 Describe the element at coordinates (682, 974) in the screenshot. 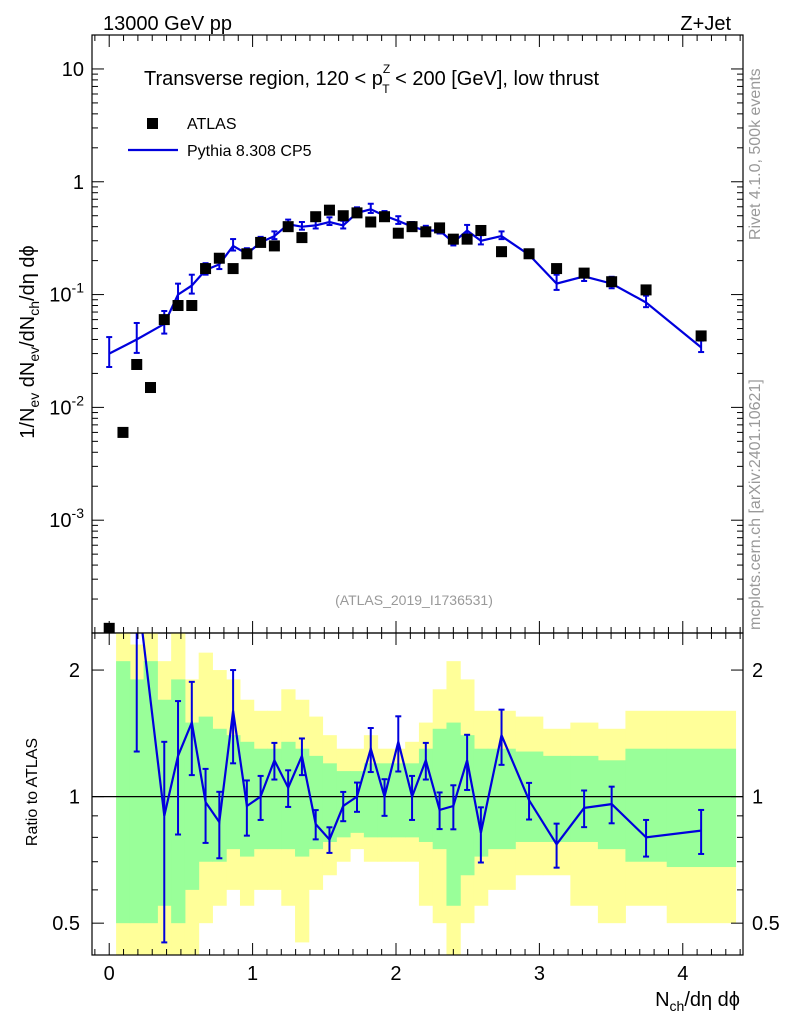

I see `x-tick-label: 4` at that location.